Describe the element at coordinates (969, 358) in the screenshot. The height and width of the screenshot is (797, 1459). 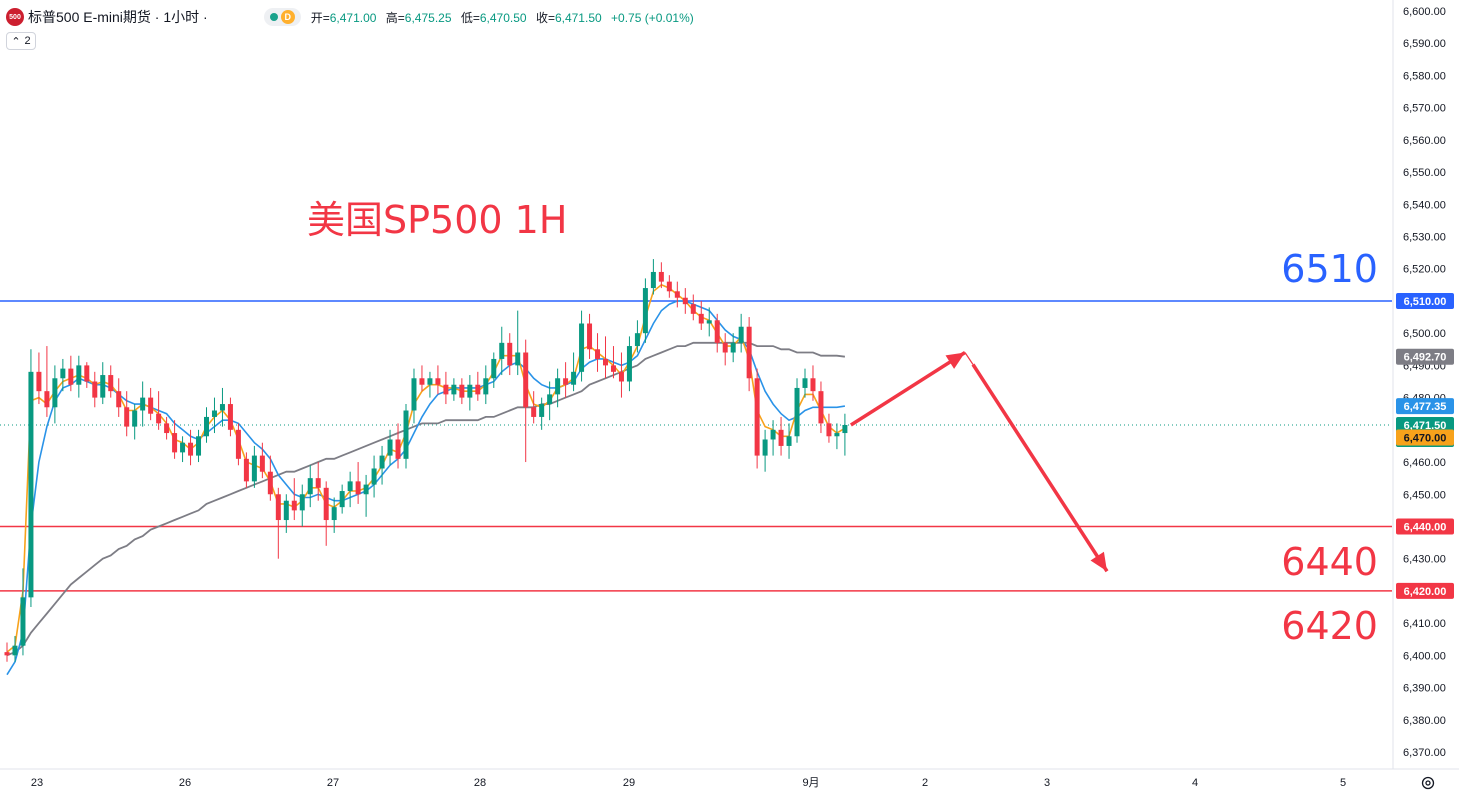
I see `projection-connector` at that location.